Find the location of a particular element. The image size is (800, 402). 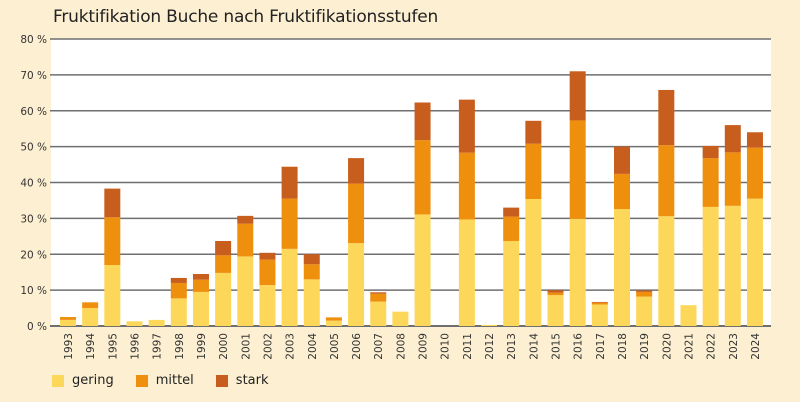

bar-stark-2001 is located at coordinates (245, 219).